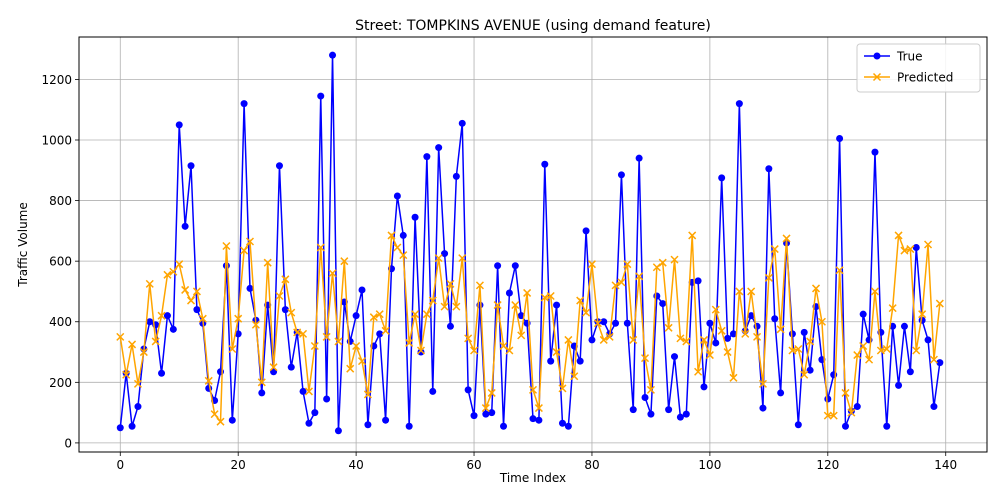 Image resolution: width=1000 pixels, height=500 pixels. What do you see at coordinates (709, 465) in the screenshot?
I see `x-tick-label: 100` at bounding box center [709, 465].